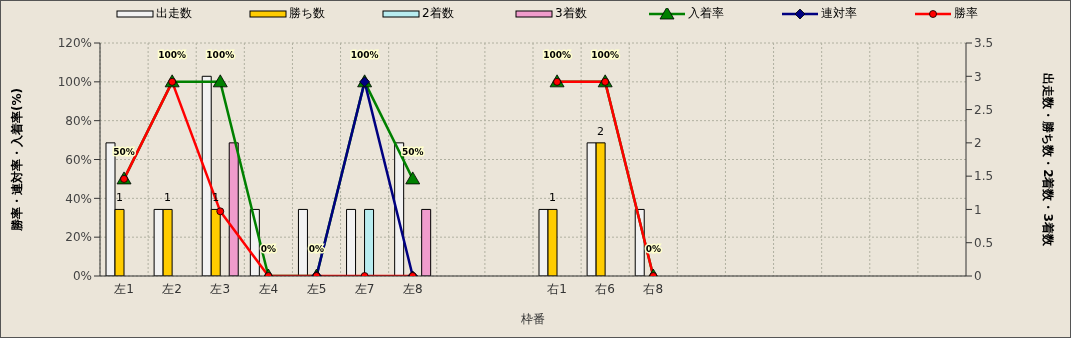  I want to click on x-tick-label: 左7, so click(364, 288).